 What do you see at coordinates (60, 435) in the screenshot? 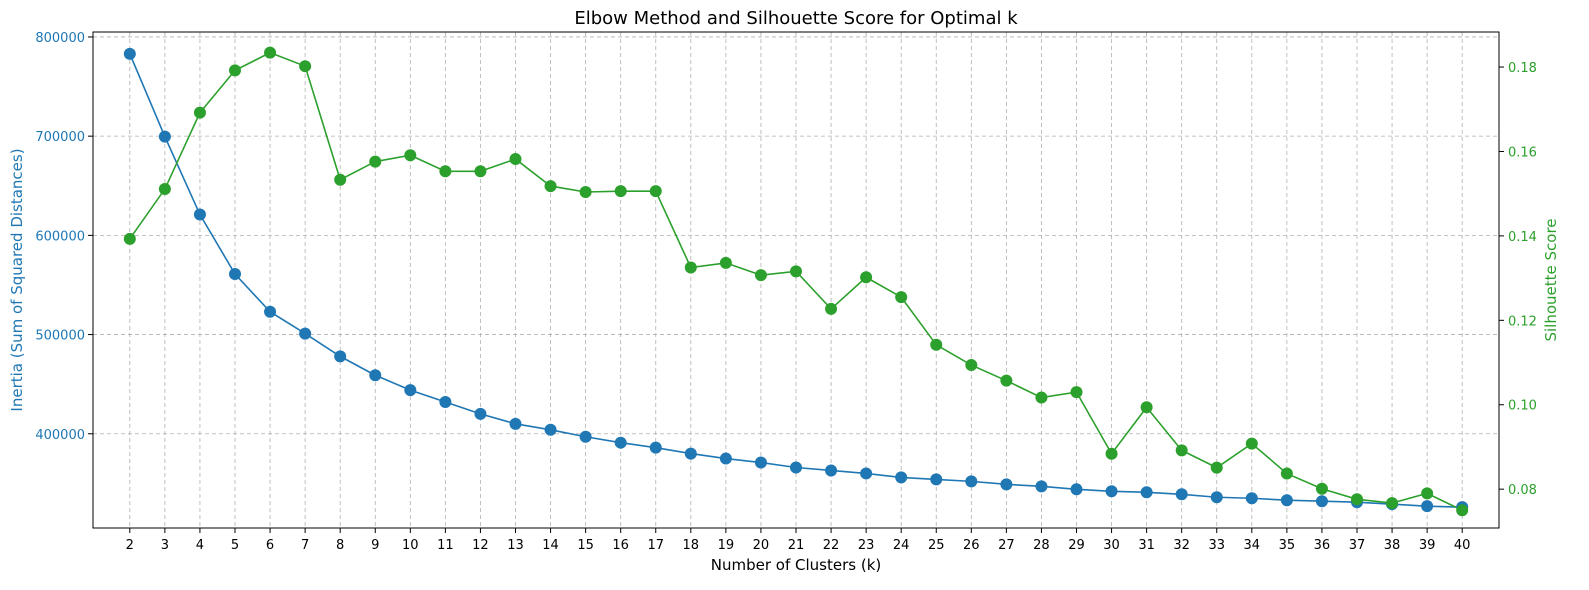
I see `y-tick-label-left: 400000` at bounding box center [60, 435].